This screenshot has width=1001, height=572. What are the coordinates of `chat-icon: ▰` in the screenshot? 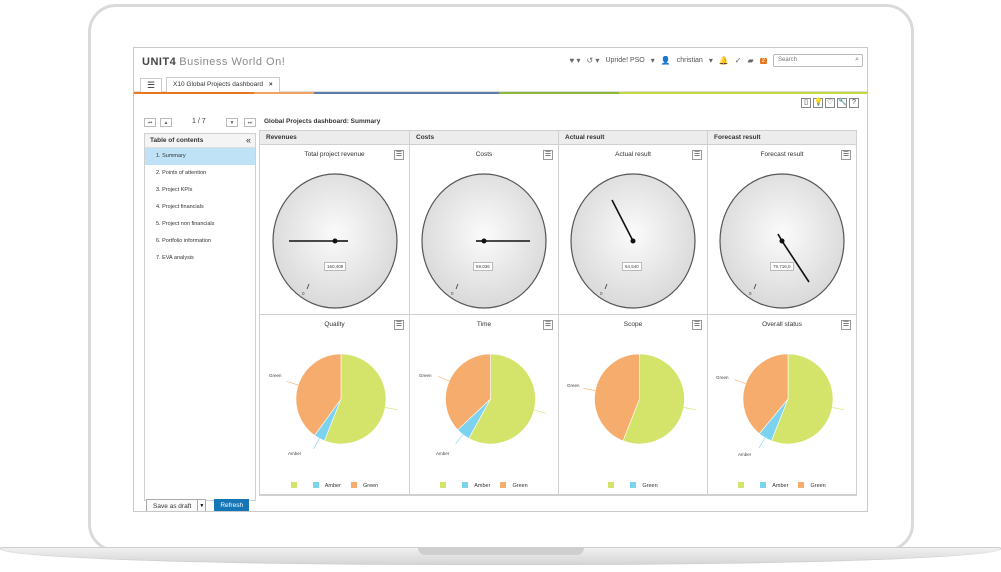 It's located at (750, 60).